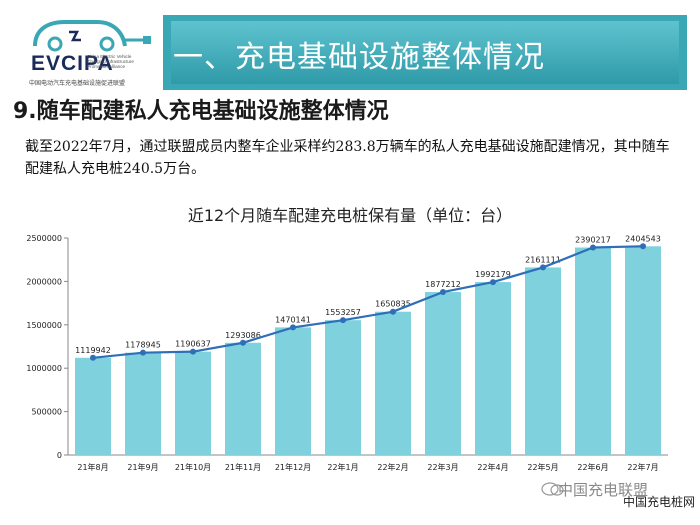 This screenshot has width=700, height=525. Describe the element at coordinates (492, 467) in the screenshot. I see `x-tick-label: 22年4月` at that location.